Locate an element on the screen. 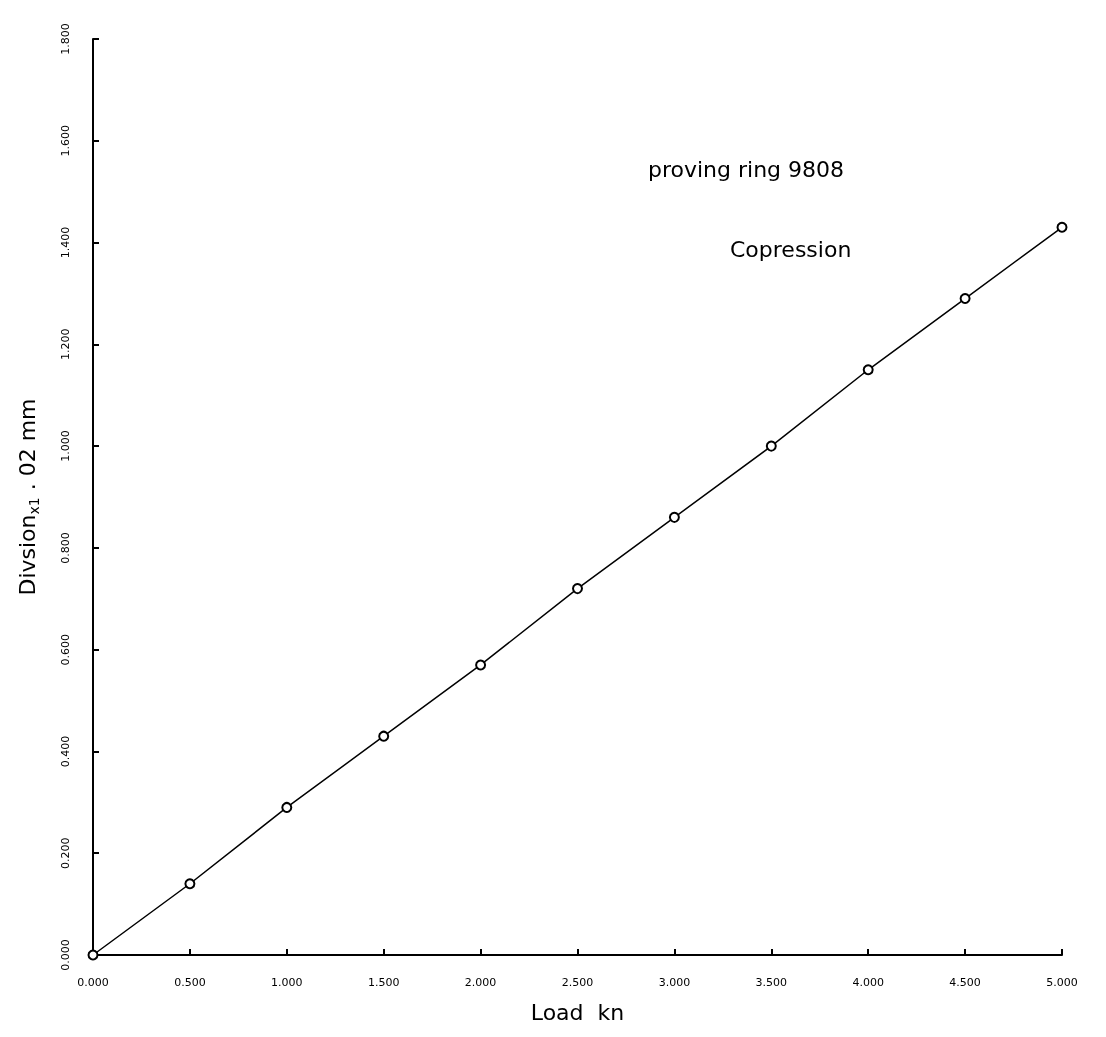 The width and height of the screenshot is (1106, 1037). y-axis-title: Divsionx1 . 02 mm is located at coordinates (28, 497).